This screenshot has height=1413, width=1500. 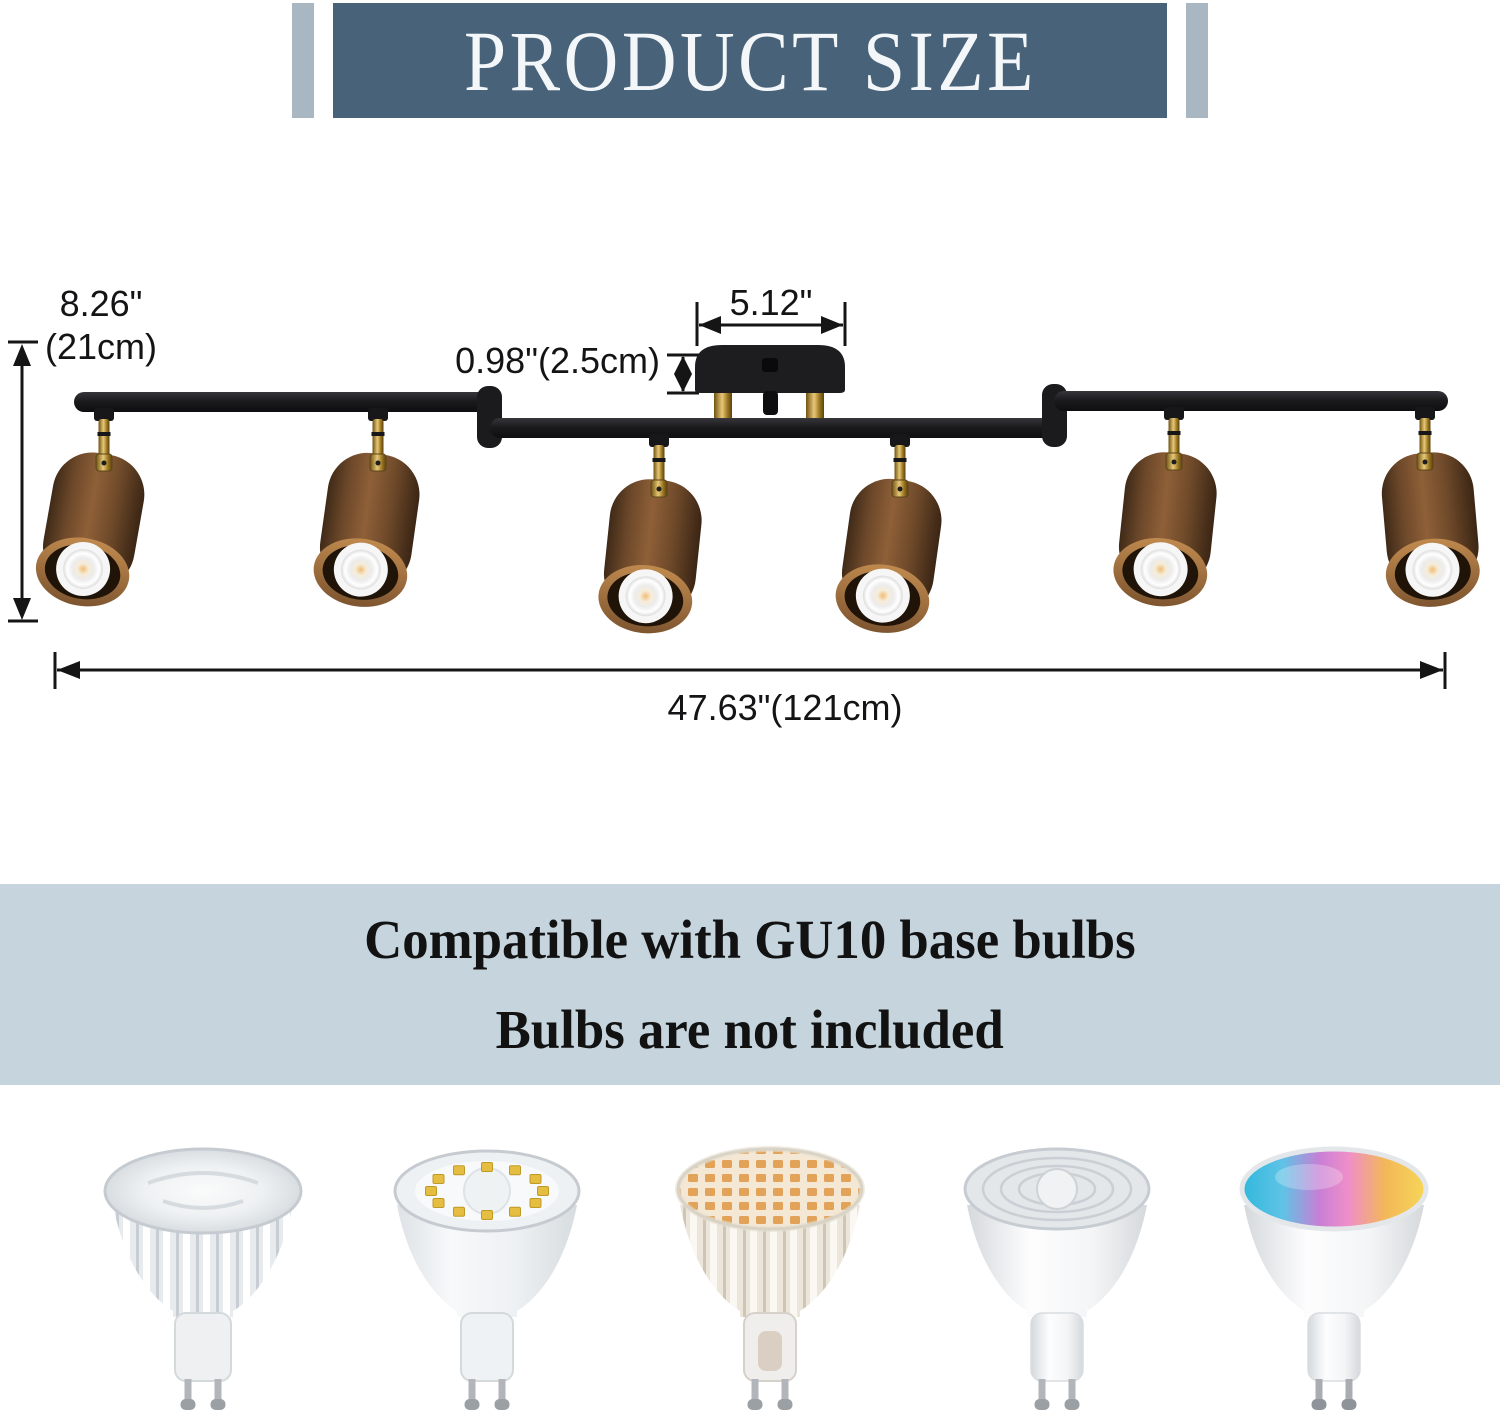 I want to click on amber-led-array-gu10-bulb-icon, so click(x=770, y=1278).